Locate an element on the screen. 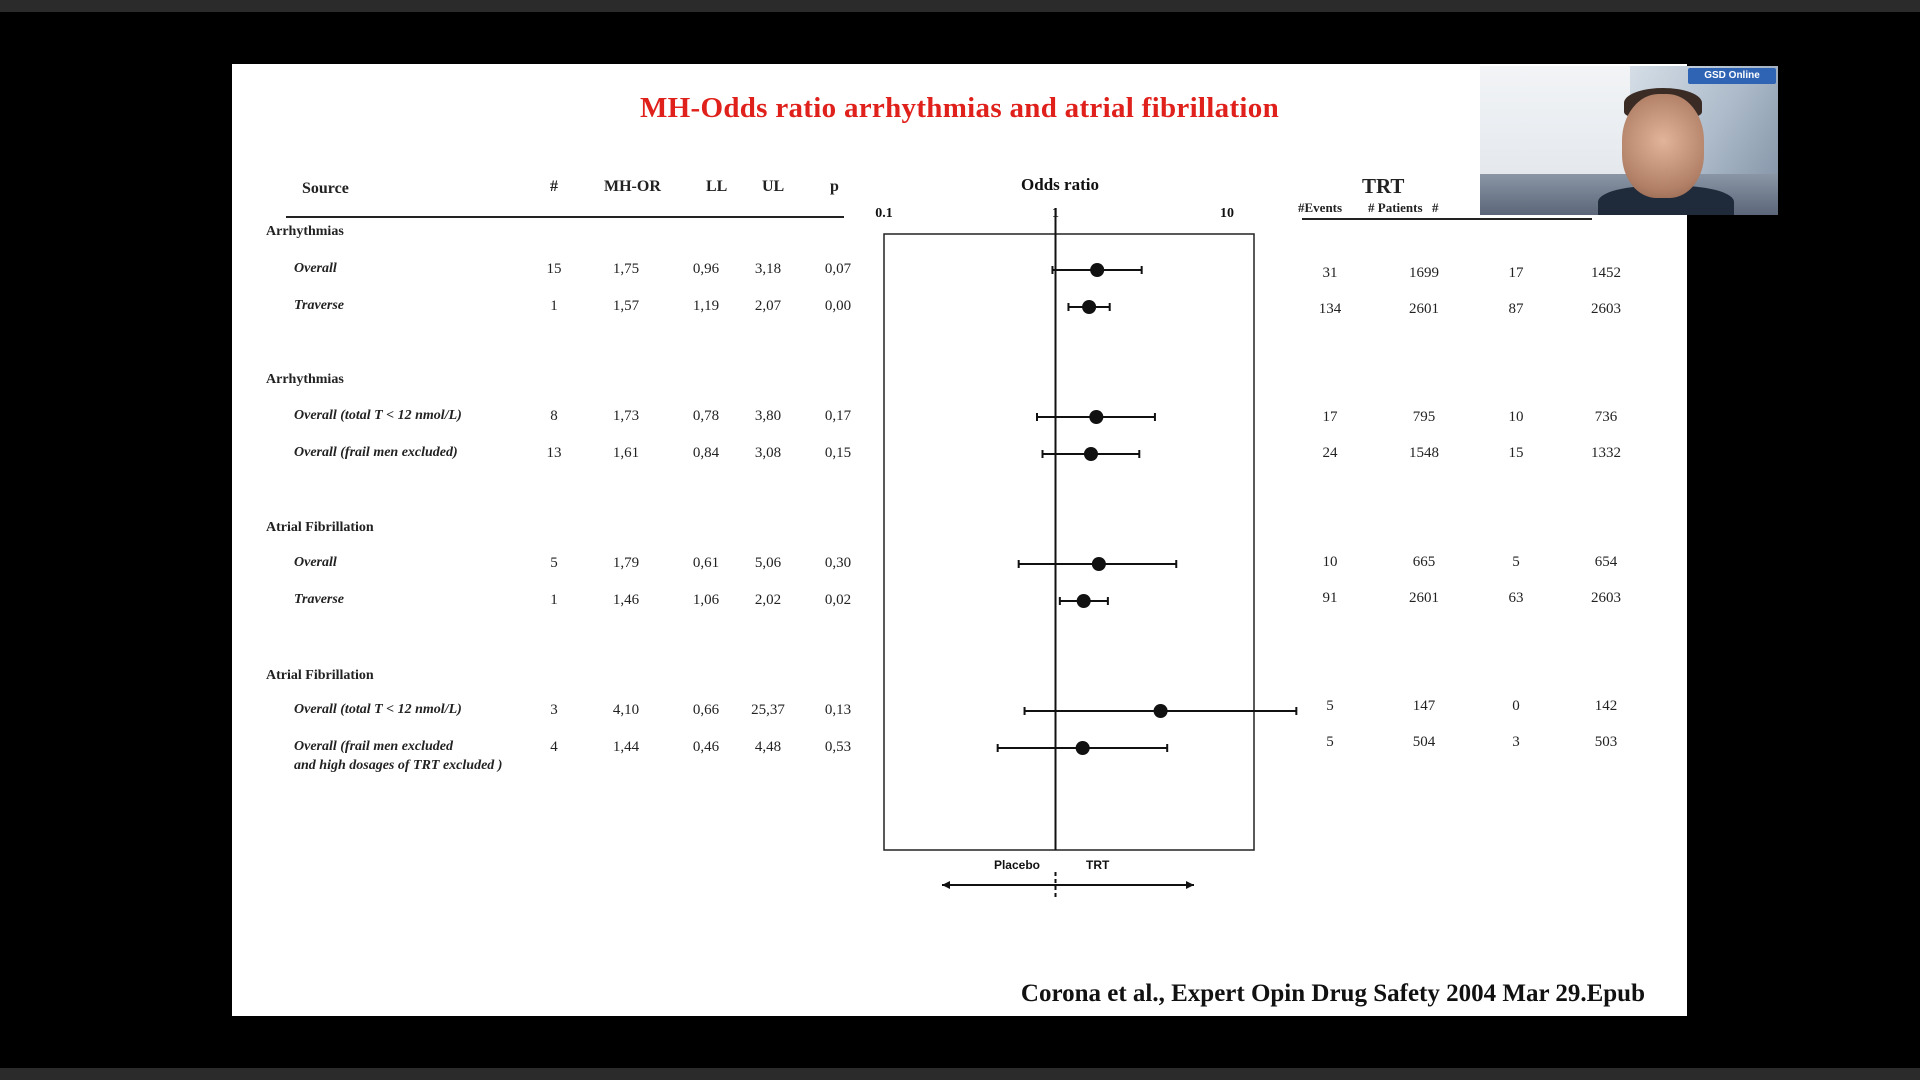  row-p: 0,07 is located at coordinates (838, 269).